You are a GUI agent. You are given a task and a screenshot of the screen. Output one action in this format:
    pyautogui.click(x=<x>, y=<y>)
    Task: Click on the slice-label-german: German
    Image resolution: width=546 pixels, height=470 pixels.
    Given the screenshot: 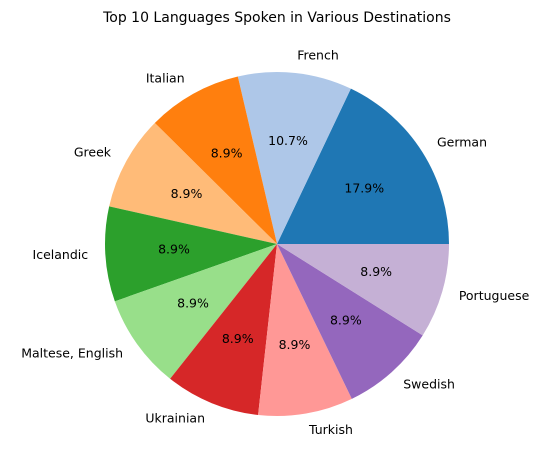 What is the action you would take?
    pyautogui.click(x=462, y=141)
    